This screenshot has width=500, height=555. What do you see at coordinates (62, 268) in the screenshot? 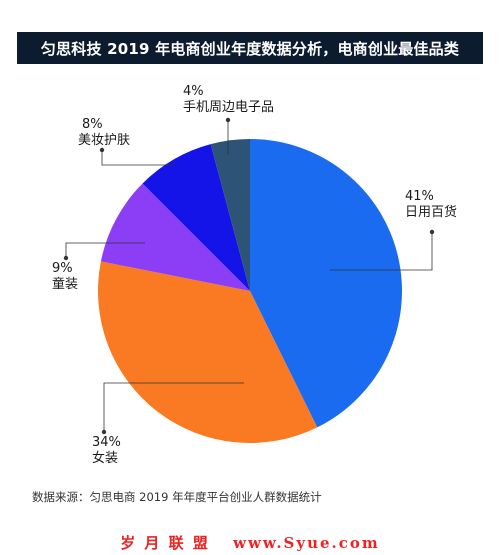
I see `slice-percent-label: 9%` at bounding box center [62, 268].